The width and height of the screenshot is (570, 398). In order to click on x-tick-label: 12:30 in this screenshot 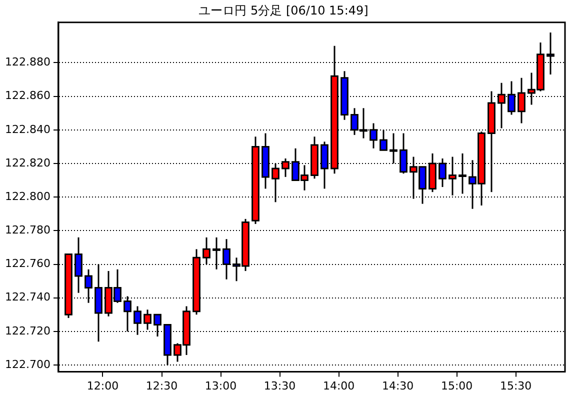, I will do `click(162, 385)`.